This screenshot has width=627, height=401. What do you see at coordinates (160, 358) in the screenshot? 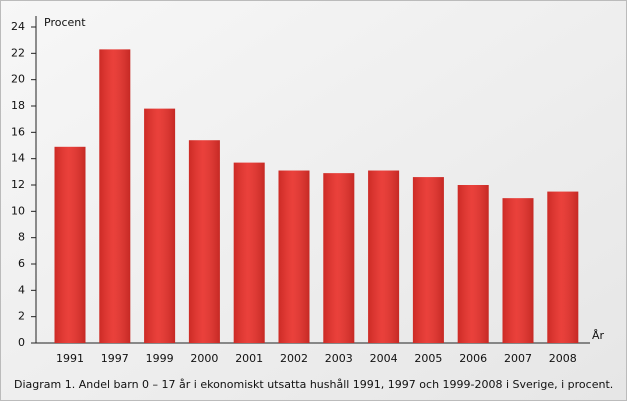
I see `x-tick-label: 1999` at bounding box center [160, 358].